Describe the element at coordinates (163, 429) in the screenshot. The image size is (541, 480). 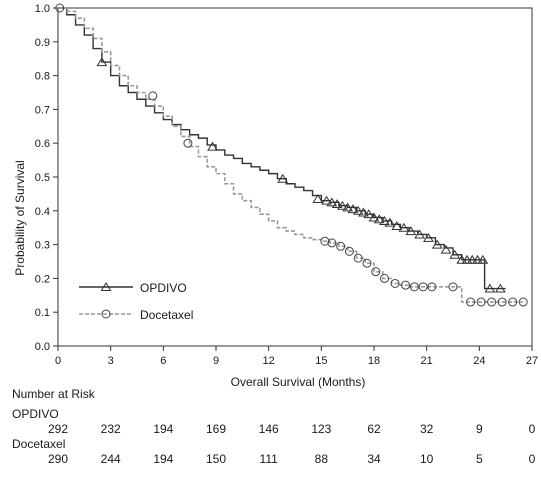
I see `risk-value-opdivo: 194` at that location.